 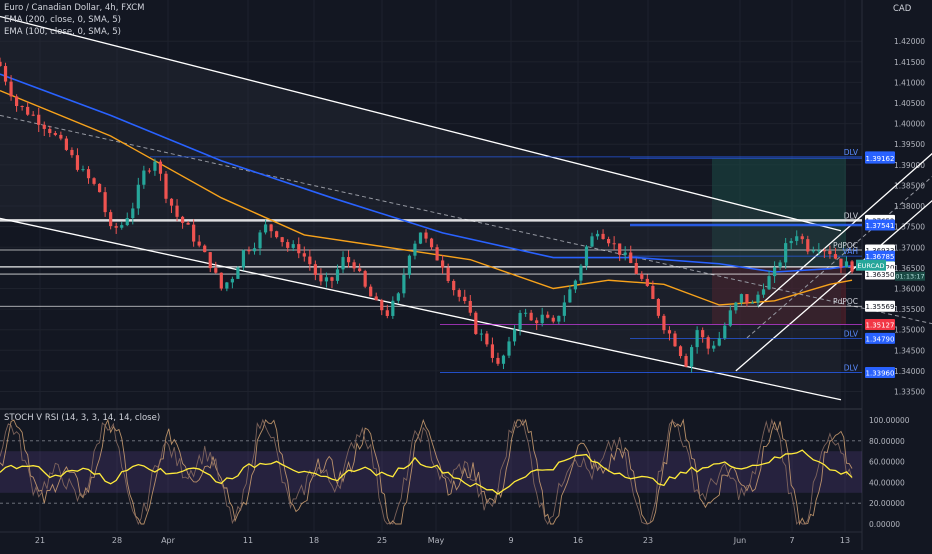 What do you see at coordinates (909, 124) in the screenshot?
I see `y-tick-label: 1.40000` at bounding box center [909, 124].